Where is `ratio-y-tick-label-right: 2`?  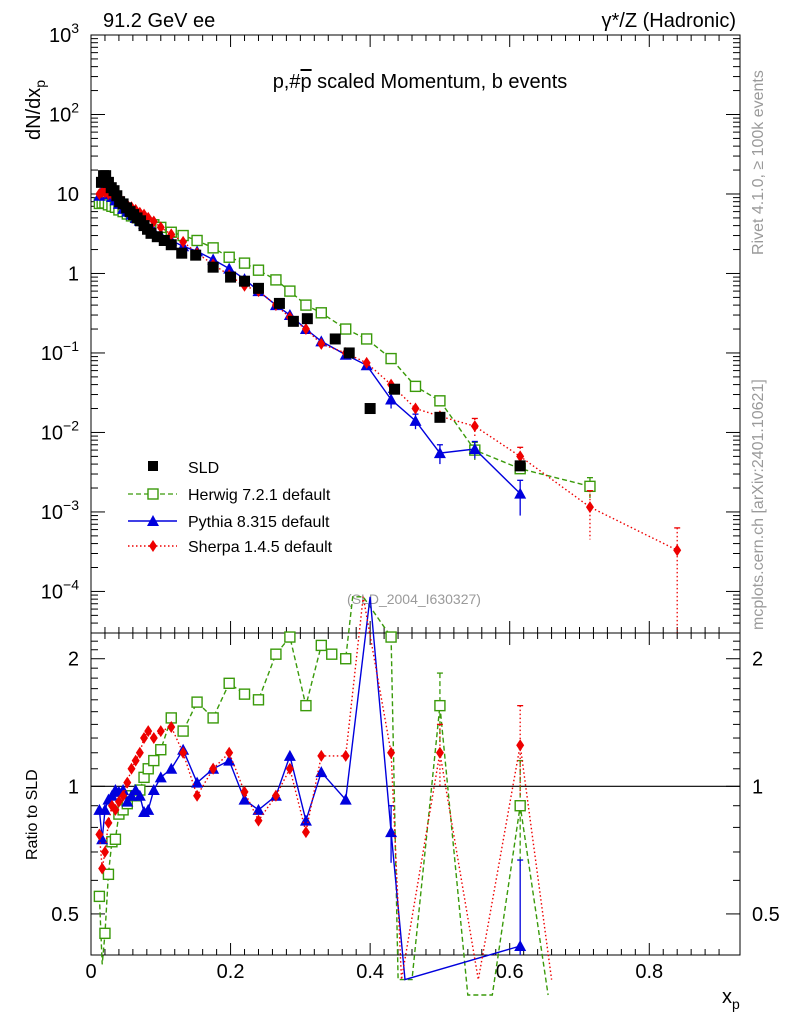
ratio-y-tick-label-right: 2 is located at coordinates (757, 660).